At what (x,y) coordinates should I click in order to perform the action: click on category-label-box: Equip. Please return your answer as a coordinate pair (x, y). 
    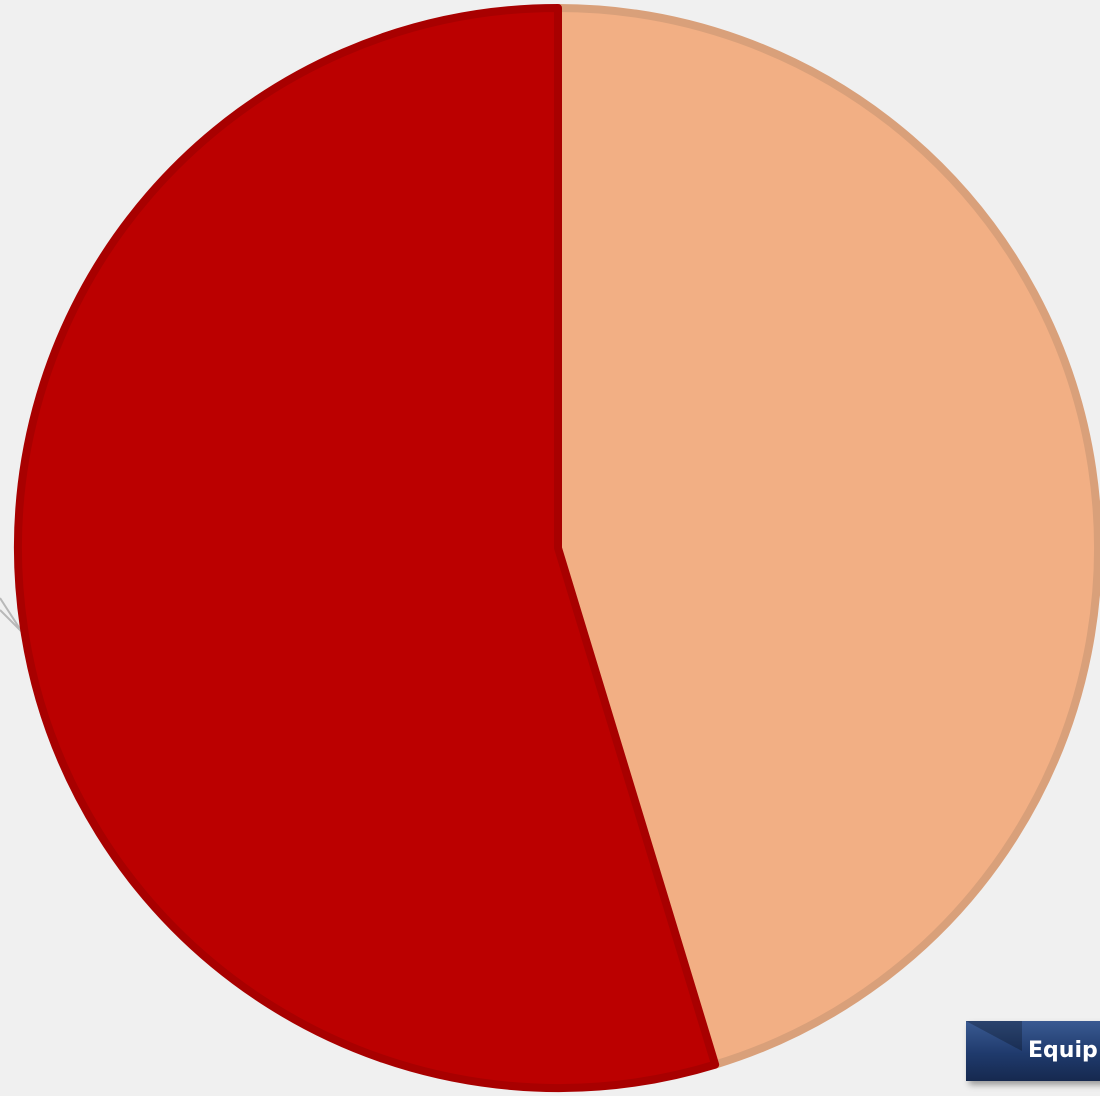
    Looking at the image, I should click on (1033, 1051).